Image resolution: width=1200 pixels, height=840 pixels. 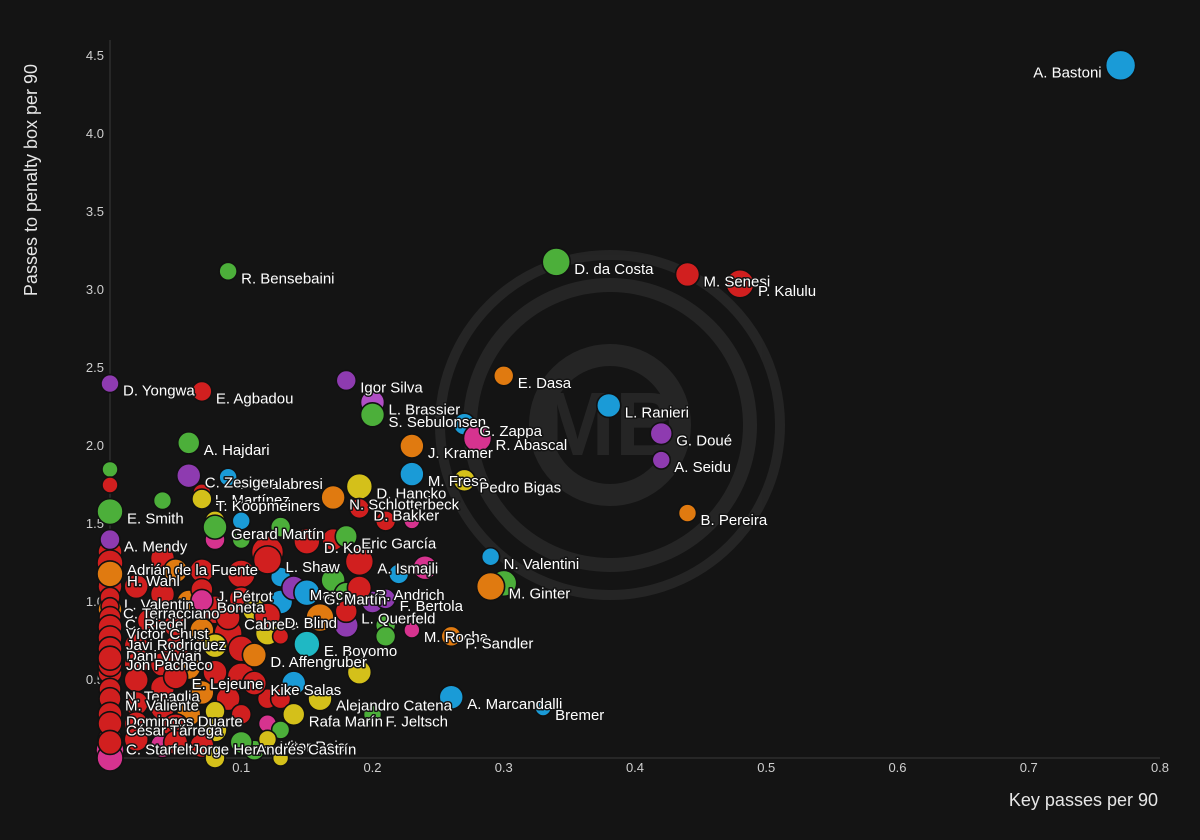 I want to click on point-label: P. Kalulu, so click(x=787, y=291).